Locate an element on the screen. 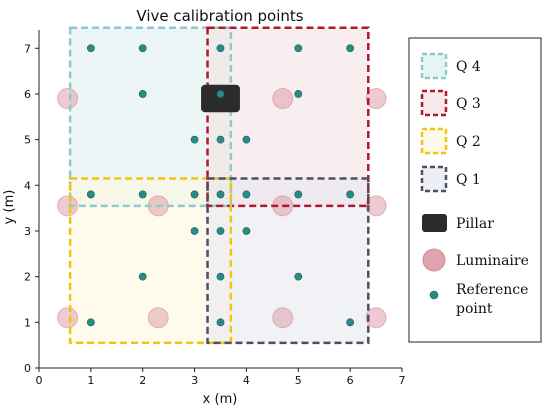  y-tick-label: 1 is located at coordinates (27, 322).